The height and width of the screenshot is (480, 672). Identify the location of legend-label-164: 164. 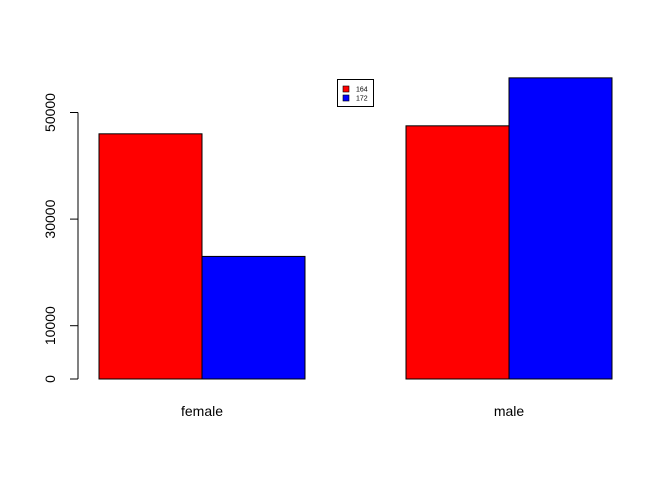
(362, 90).